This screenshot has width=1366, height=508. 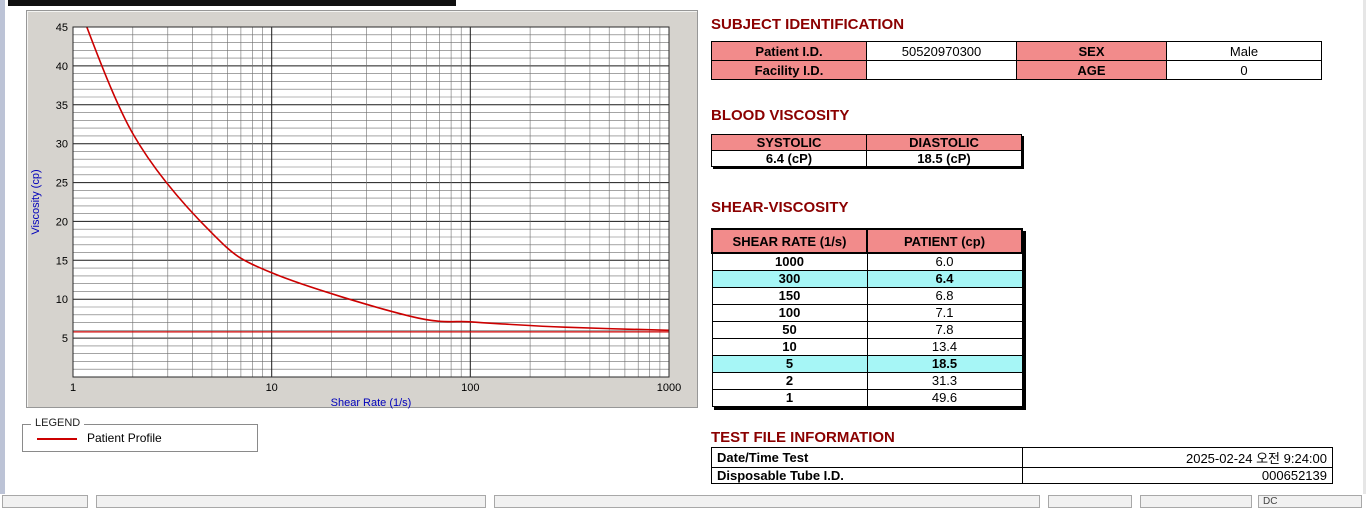 I want to click on disposable-tube-id-value: 000652139, so click(x=1177, y=475).